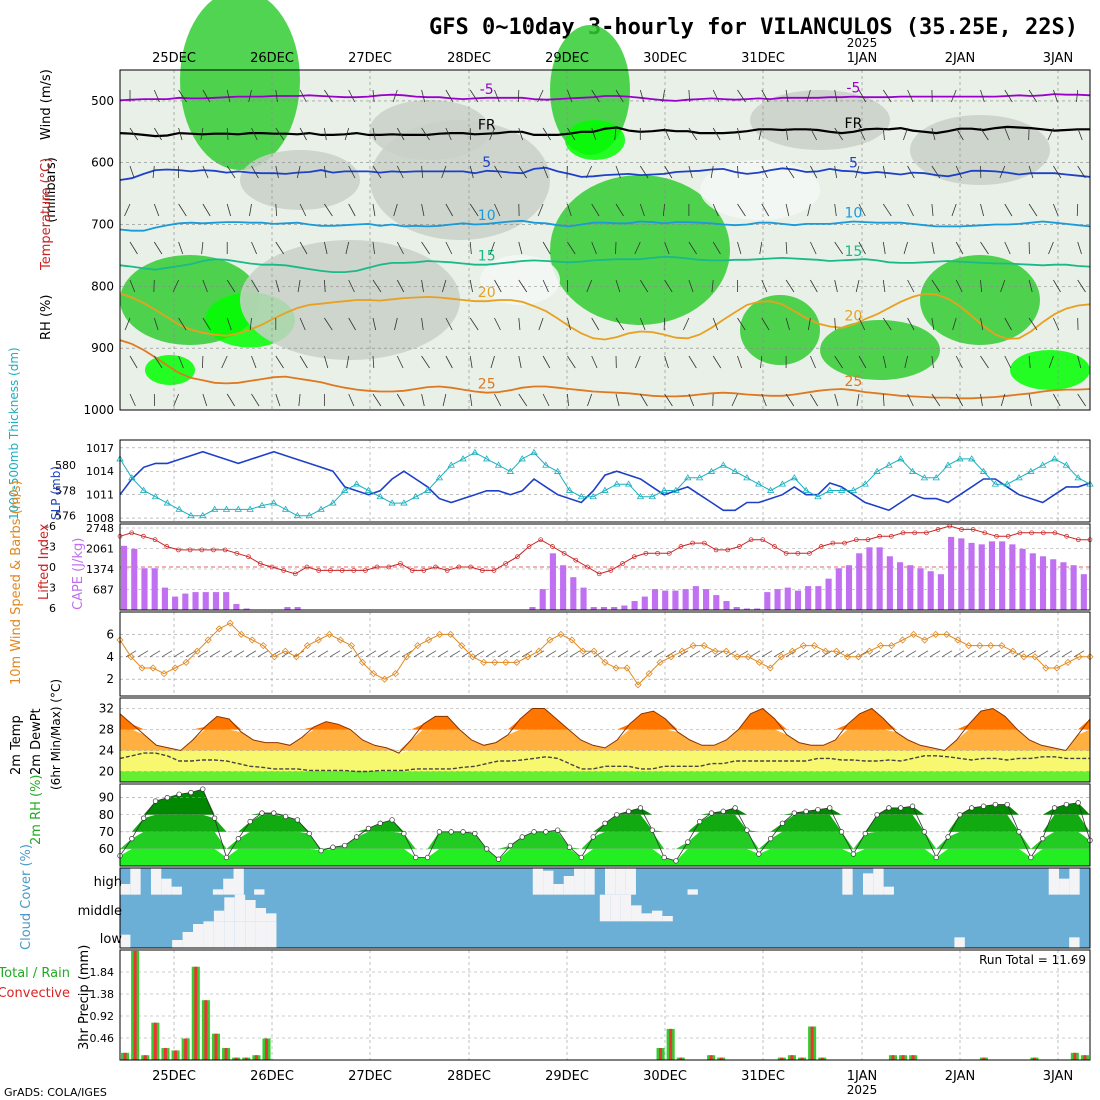 This screenshot has height=1100, width=1100. Describe the element at coordinates (16, 582) in the screenshot. I see `wind10-labels: 10m Wind Speed & Barbs (m/s)` at that location.